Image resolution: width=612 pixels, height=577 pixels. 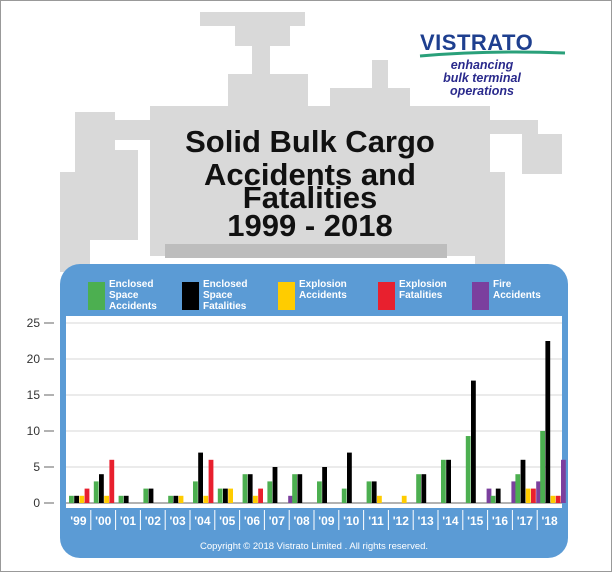 What do you see at coordinates (36, 503) in the screenshot?
I see `y-tick-label: 0` at bounding box center [36, 503].